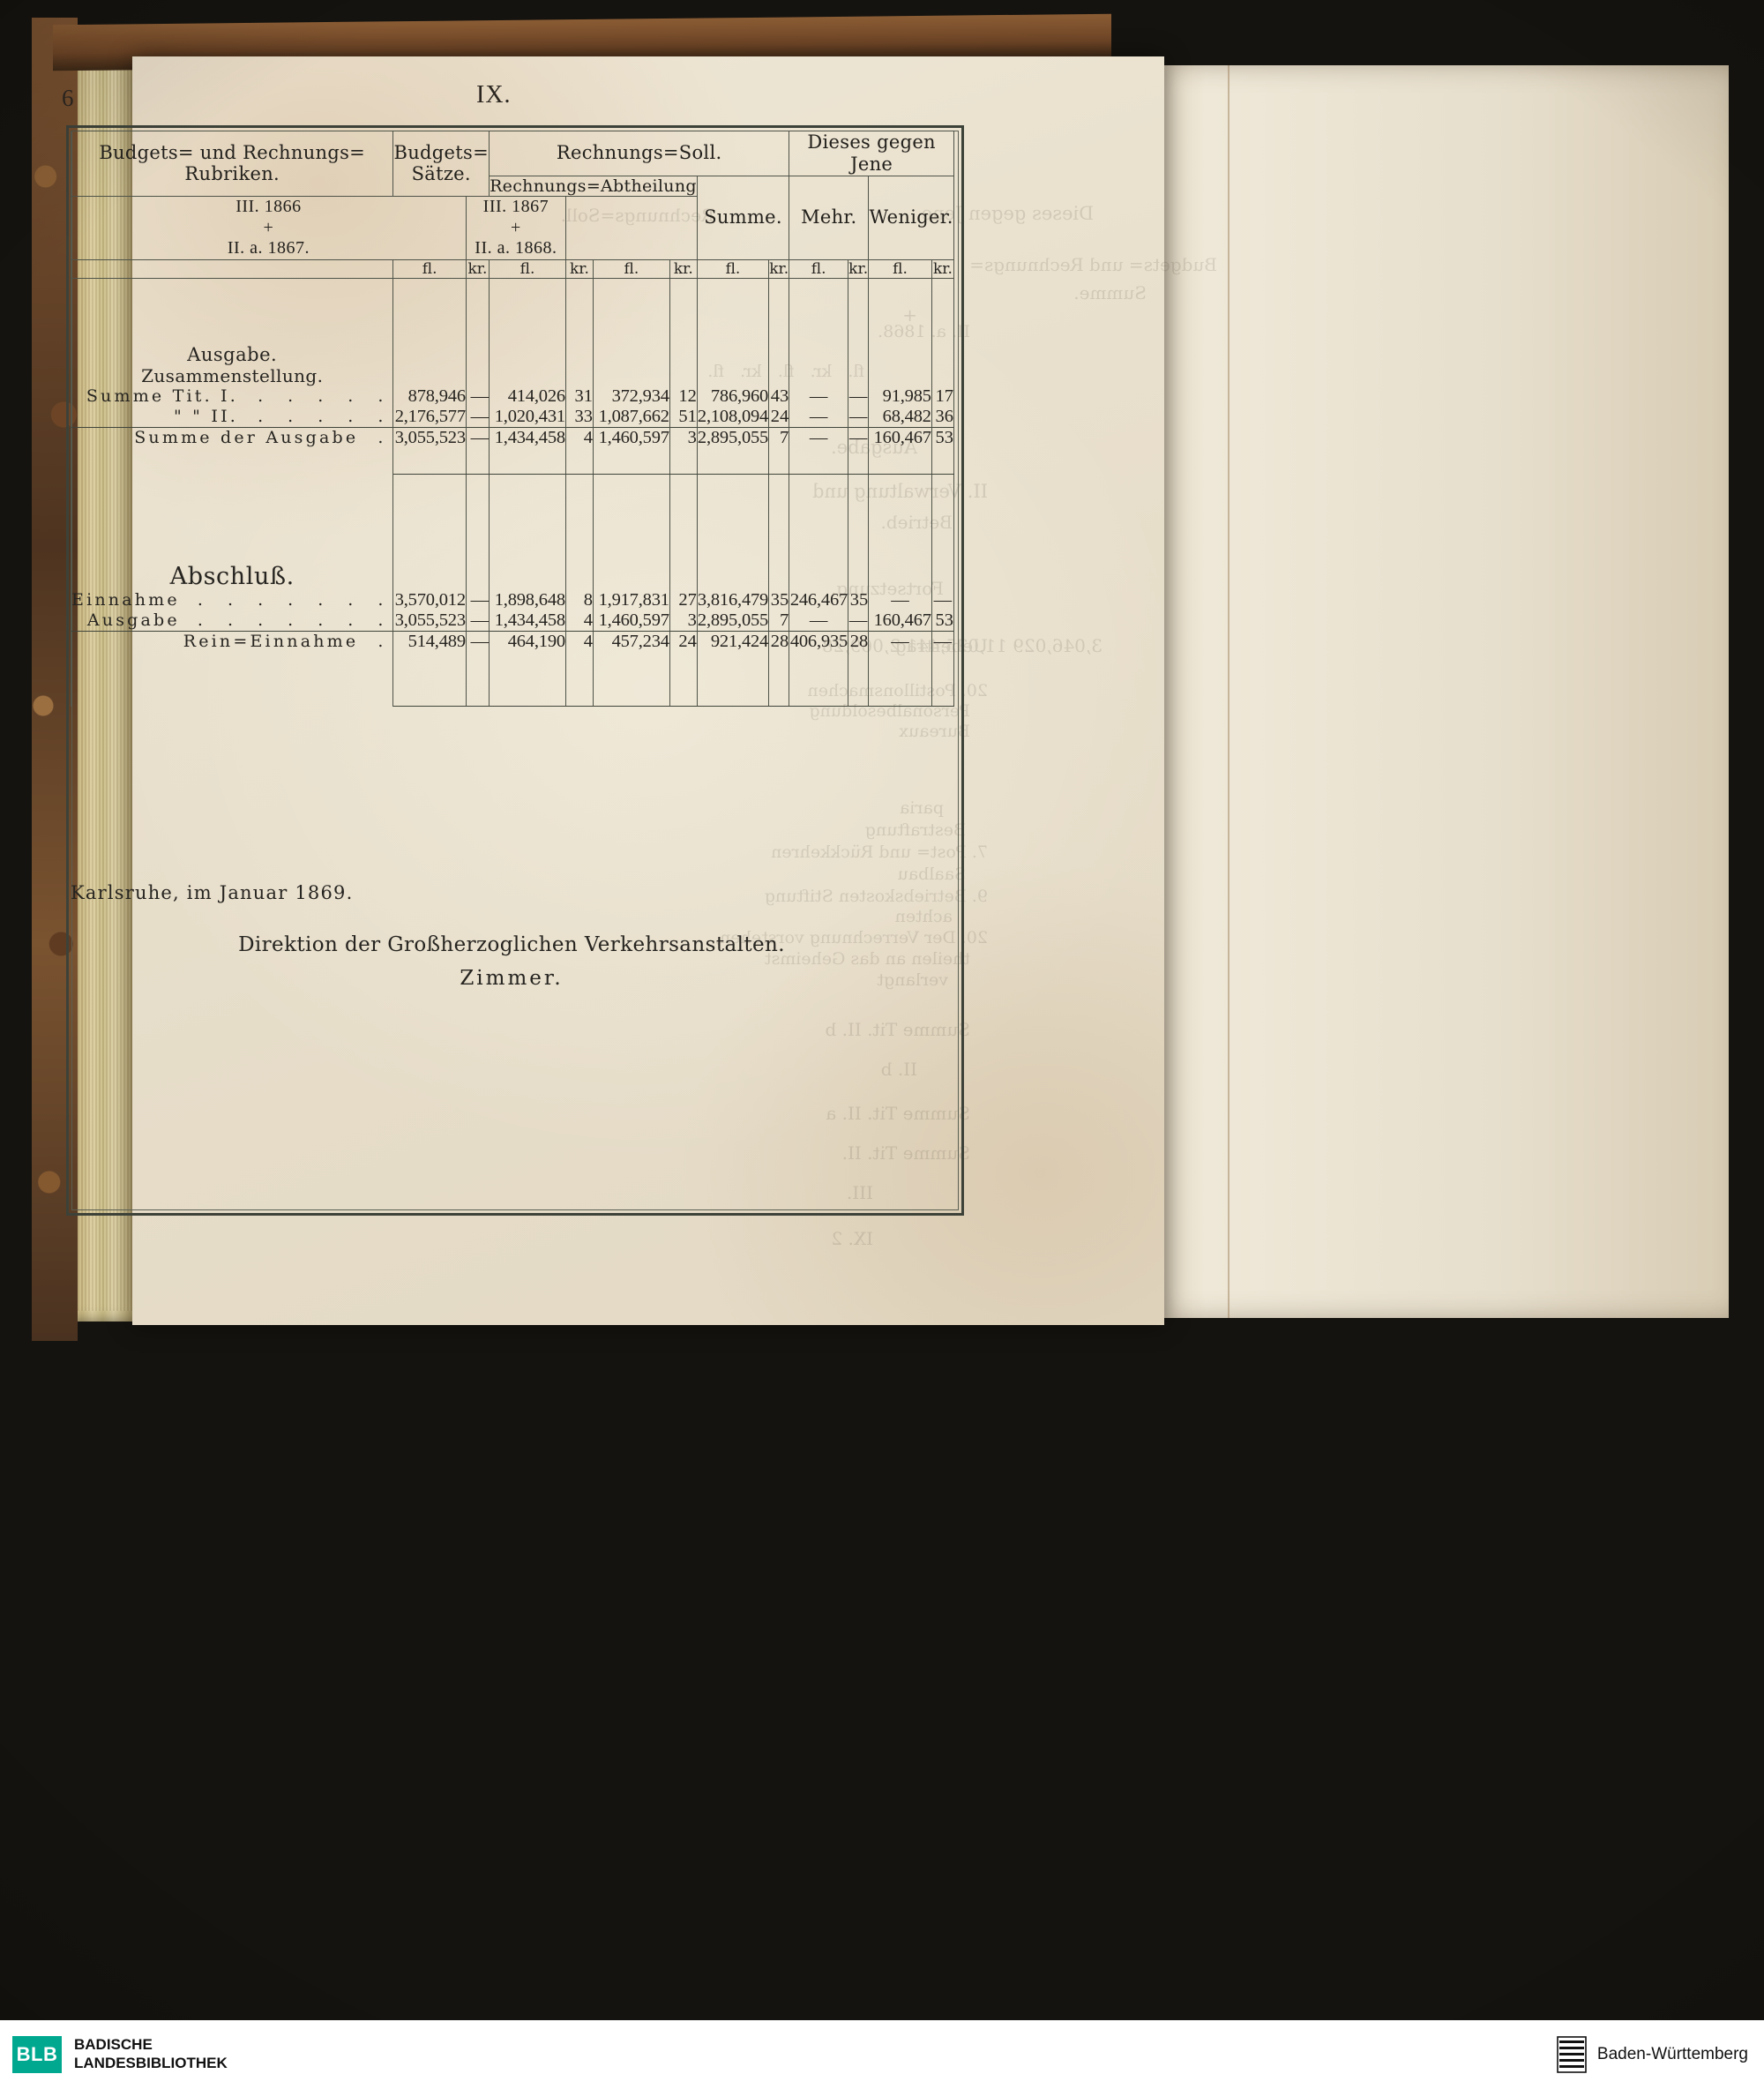  Describe the element at coordinates (911, 217) in the screenshot. I see `header-weniger: Weniger.` at that location.